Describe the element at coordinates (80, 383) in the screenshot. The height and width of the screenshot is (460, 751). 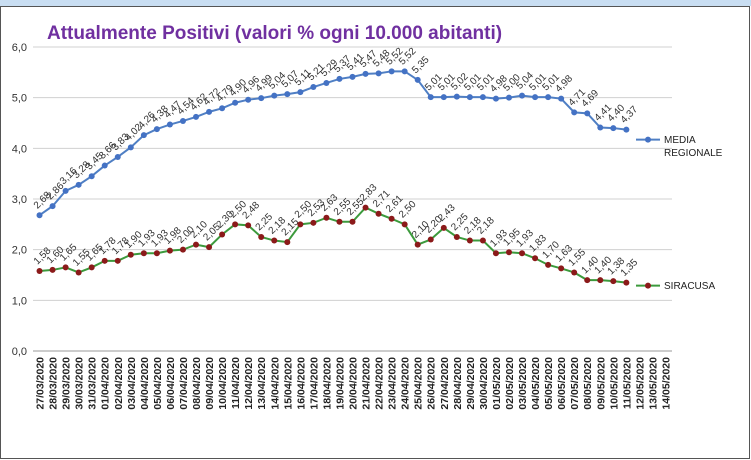
I see `x-tick-label: 30/03/2020` at that location.